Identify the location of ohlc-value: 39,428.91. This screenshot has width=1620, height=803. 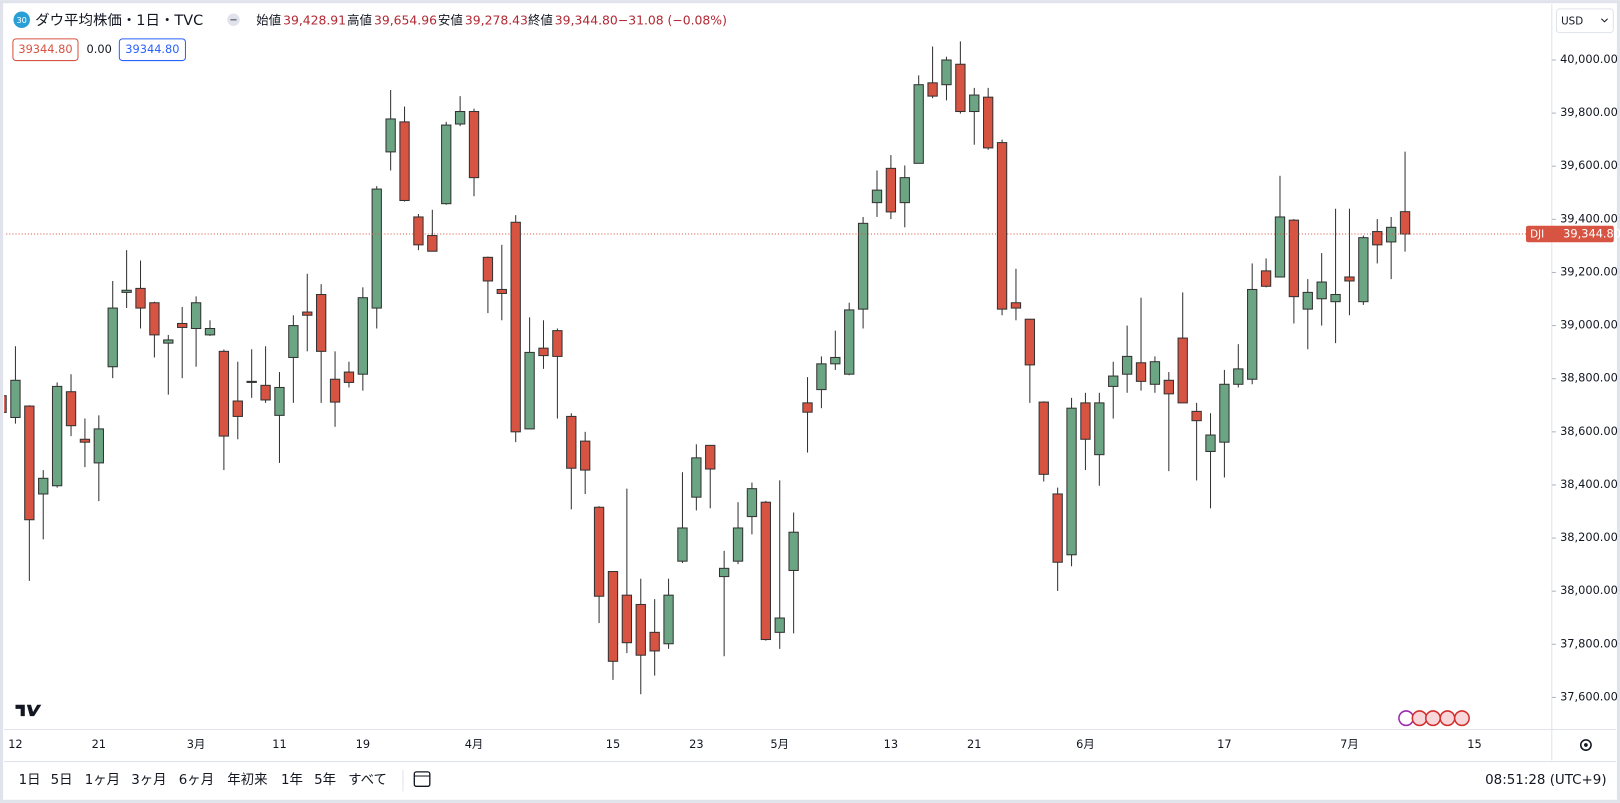
(314, 19).